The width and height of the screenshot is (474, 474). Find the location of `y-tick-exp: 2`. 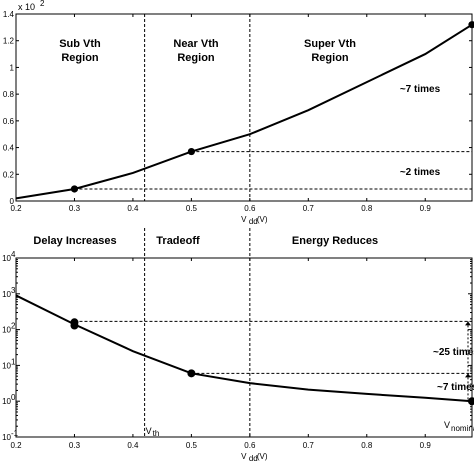

y-tick-exp: 2 is located at coordinates (13, 326).